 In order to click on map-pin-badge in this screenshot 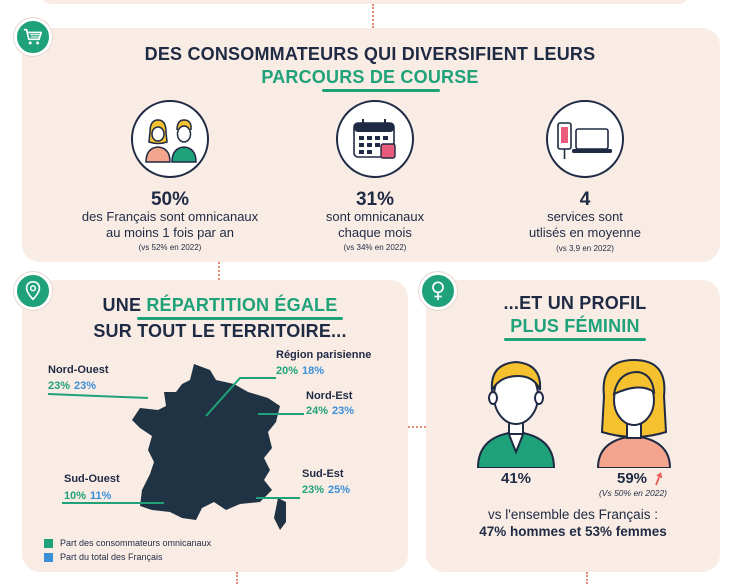, I will do `click(33, 291)`.